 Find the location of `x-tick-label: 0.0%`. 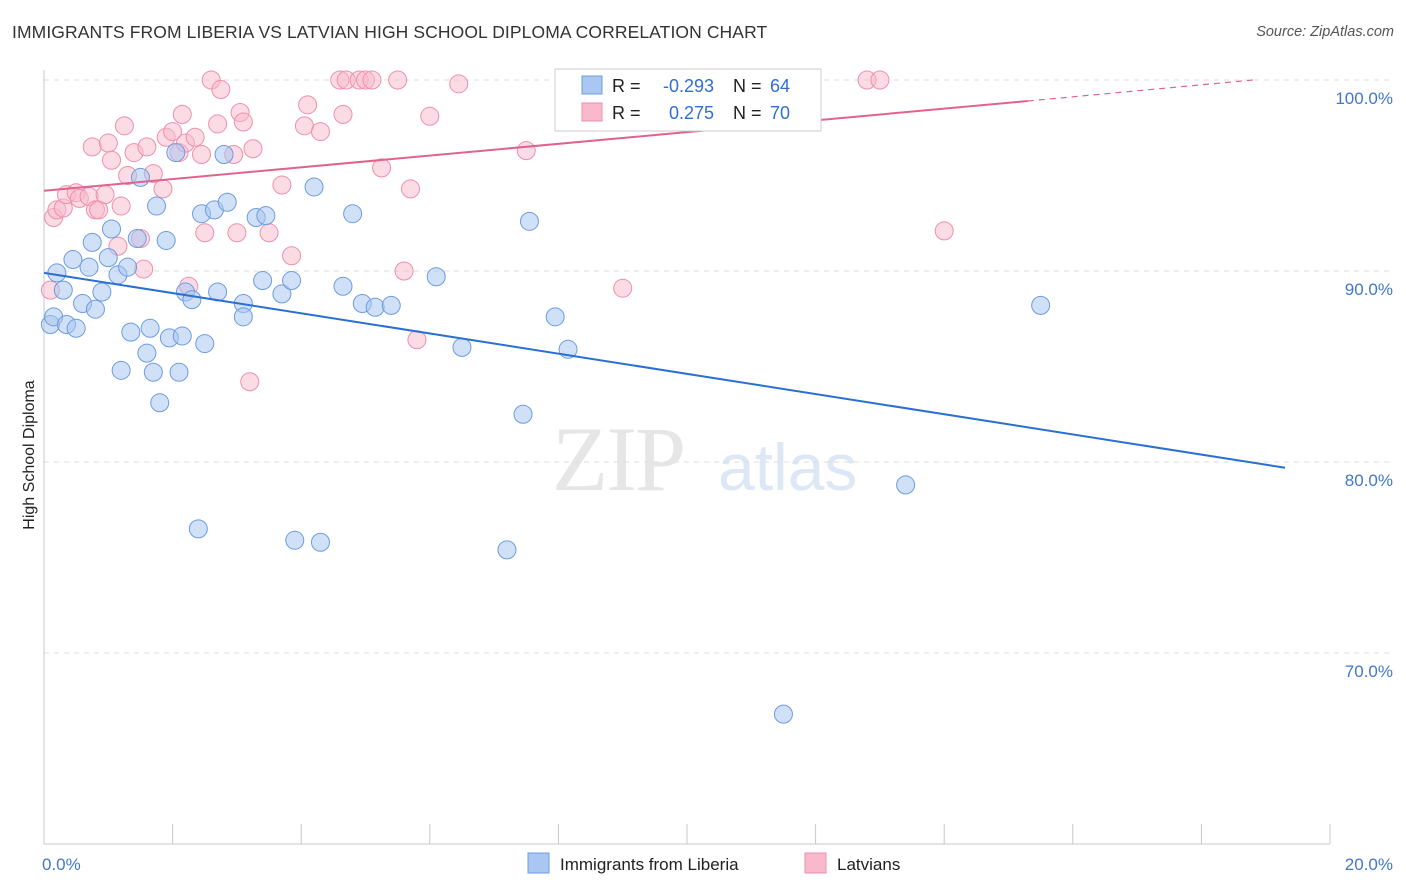

x-tick-label: 0.0% is located at coordinates (61, 864).